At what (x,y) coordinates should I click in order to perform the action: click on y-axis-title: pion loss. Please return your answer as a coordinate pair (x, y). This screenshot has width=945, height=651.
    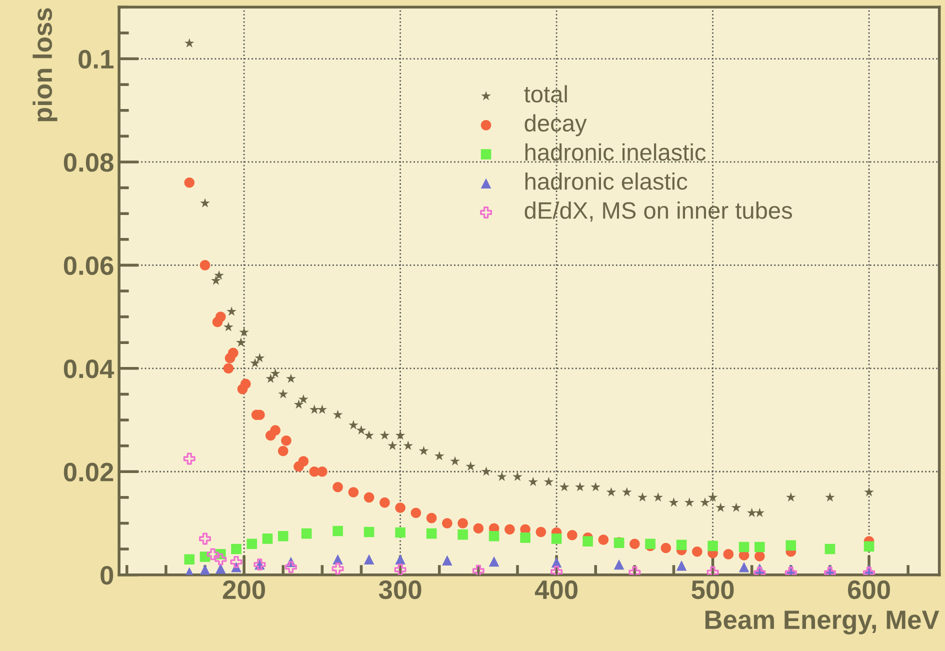
    Looking at the image, I should click on (45, 65).